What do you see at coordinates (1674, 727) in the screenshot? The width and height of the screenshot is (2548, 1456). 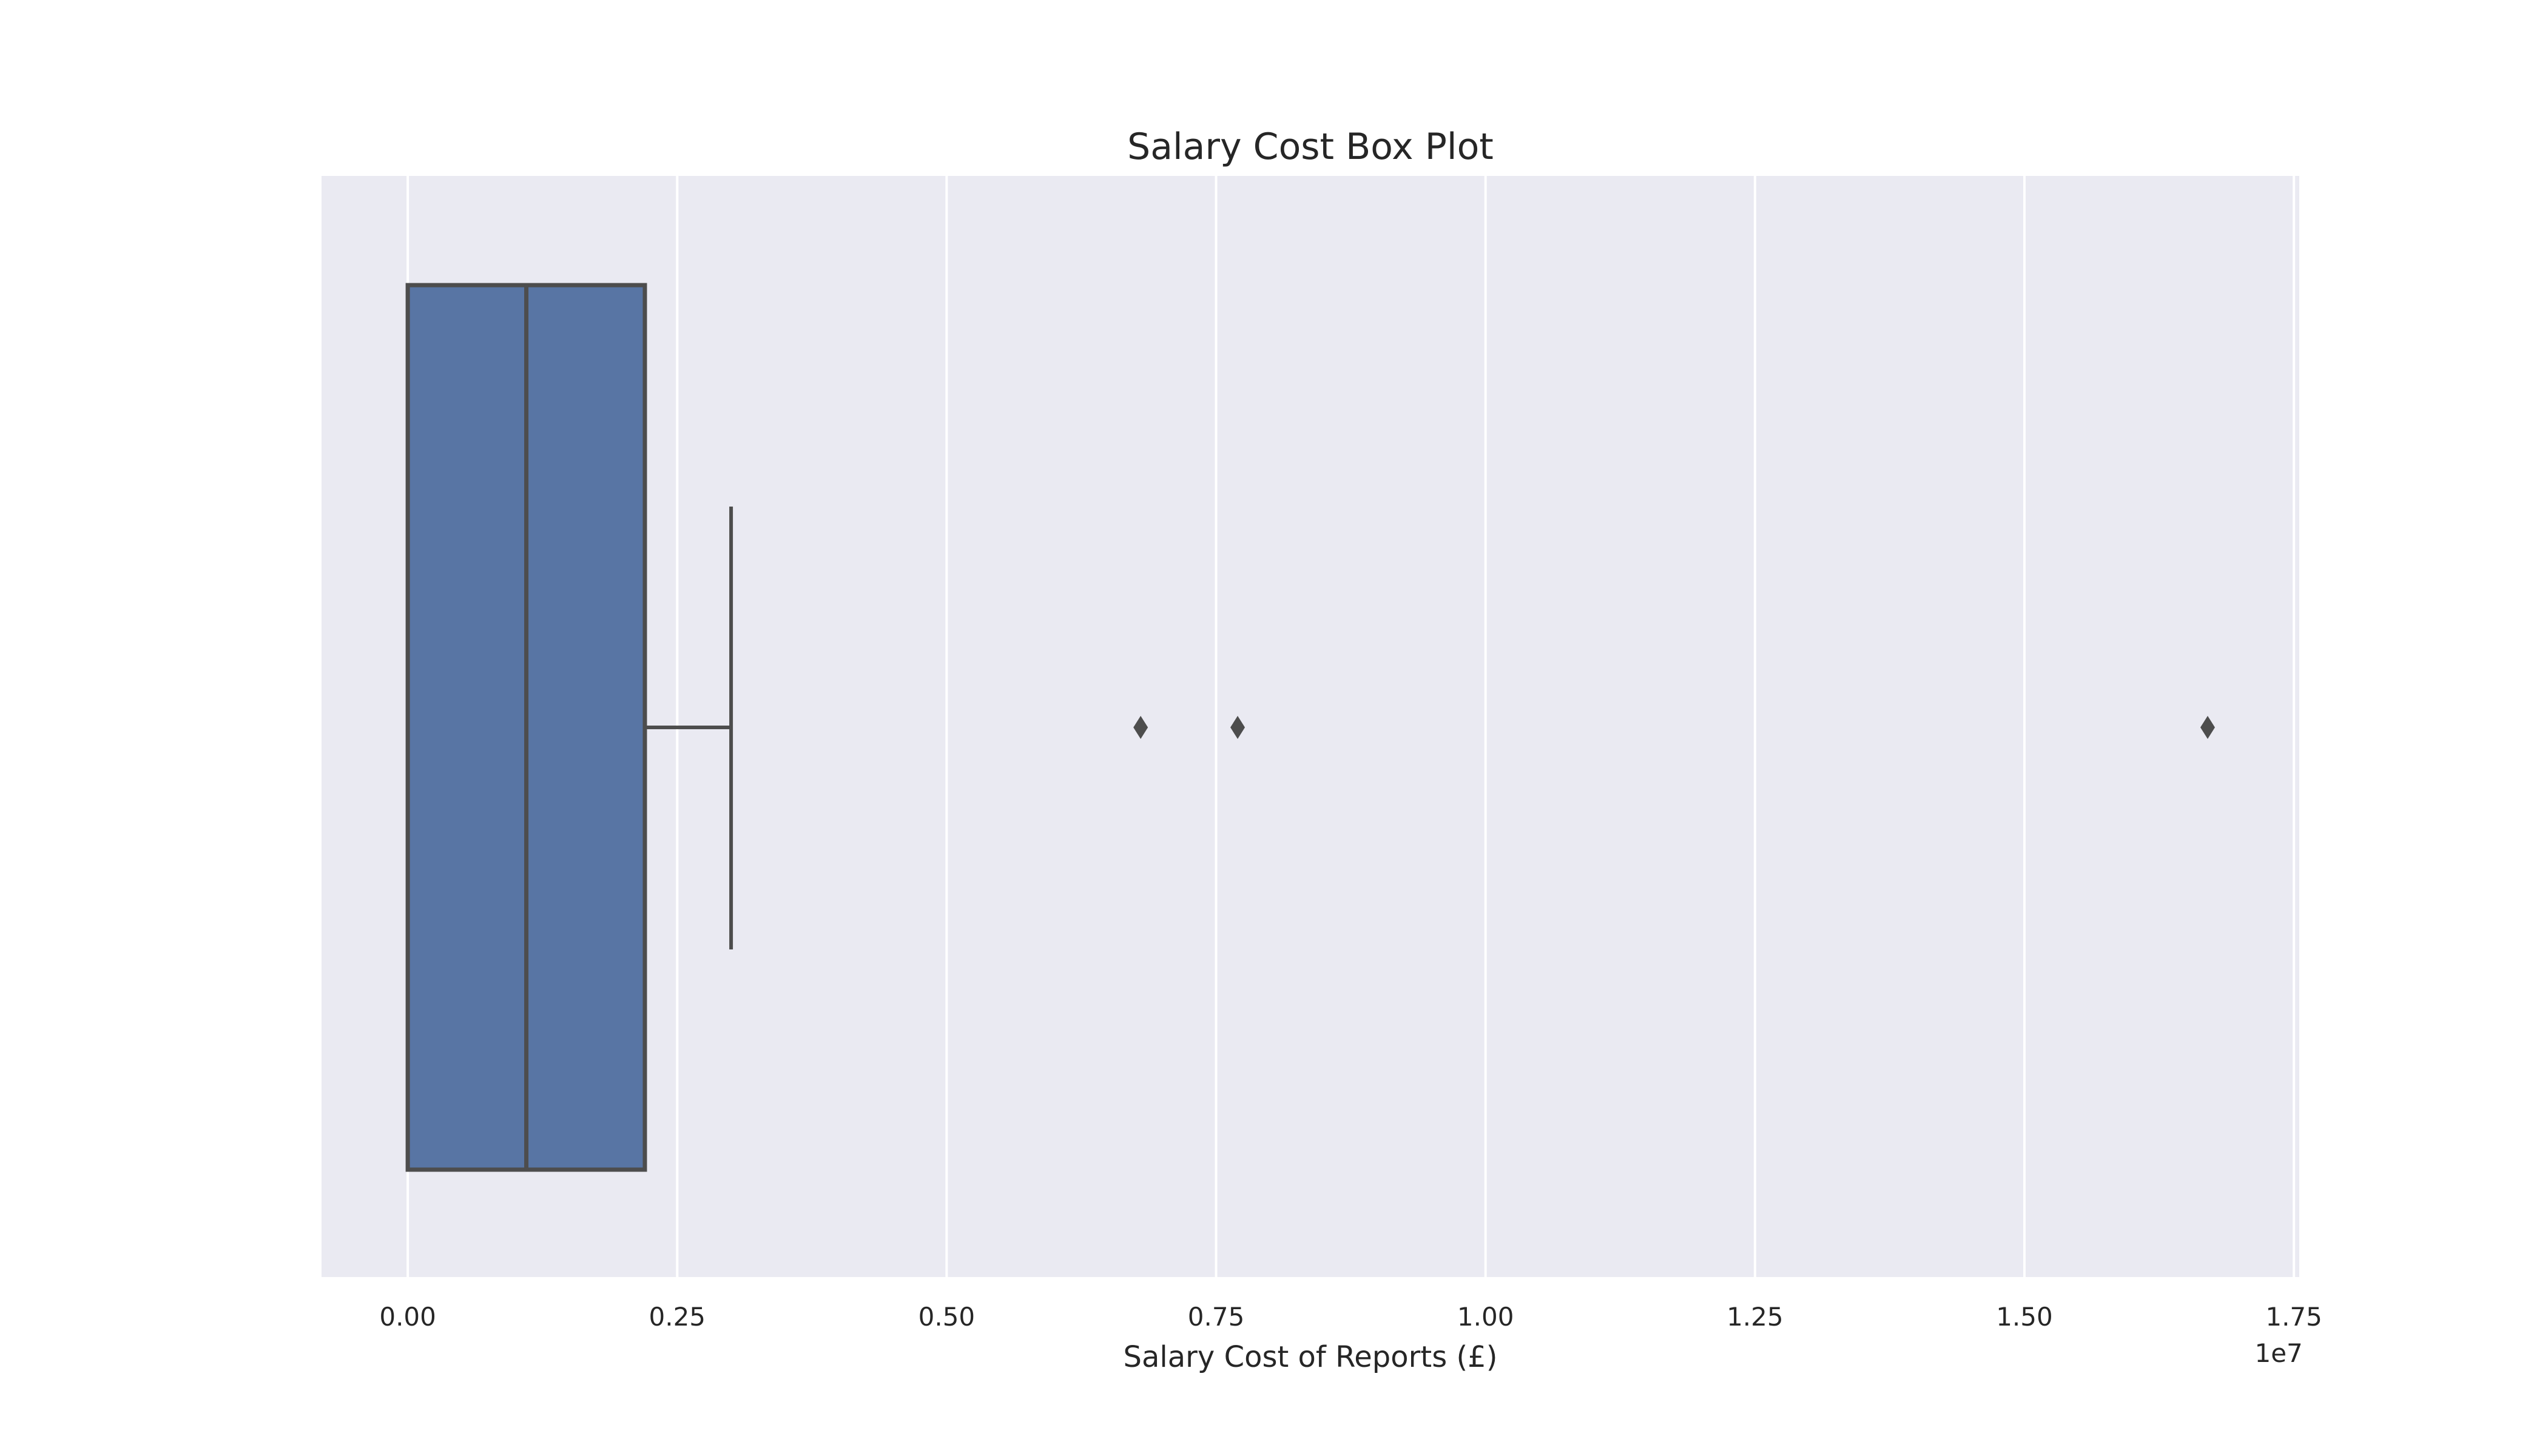 I see `outliers` at bounding box center [1674, 727].